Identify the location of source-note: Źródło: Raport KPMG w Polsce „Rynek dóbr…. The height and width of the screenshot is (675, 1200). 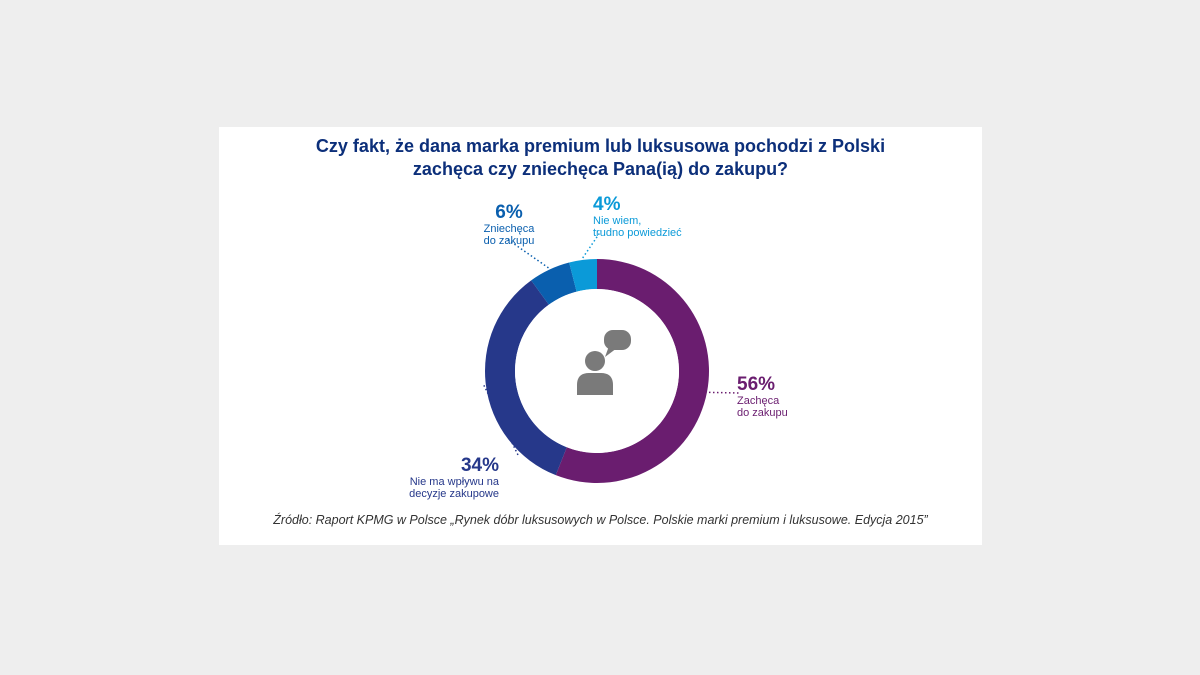
(600, 520).